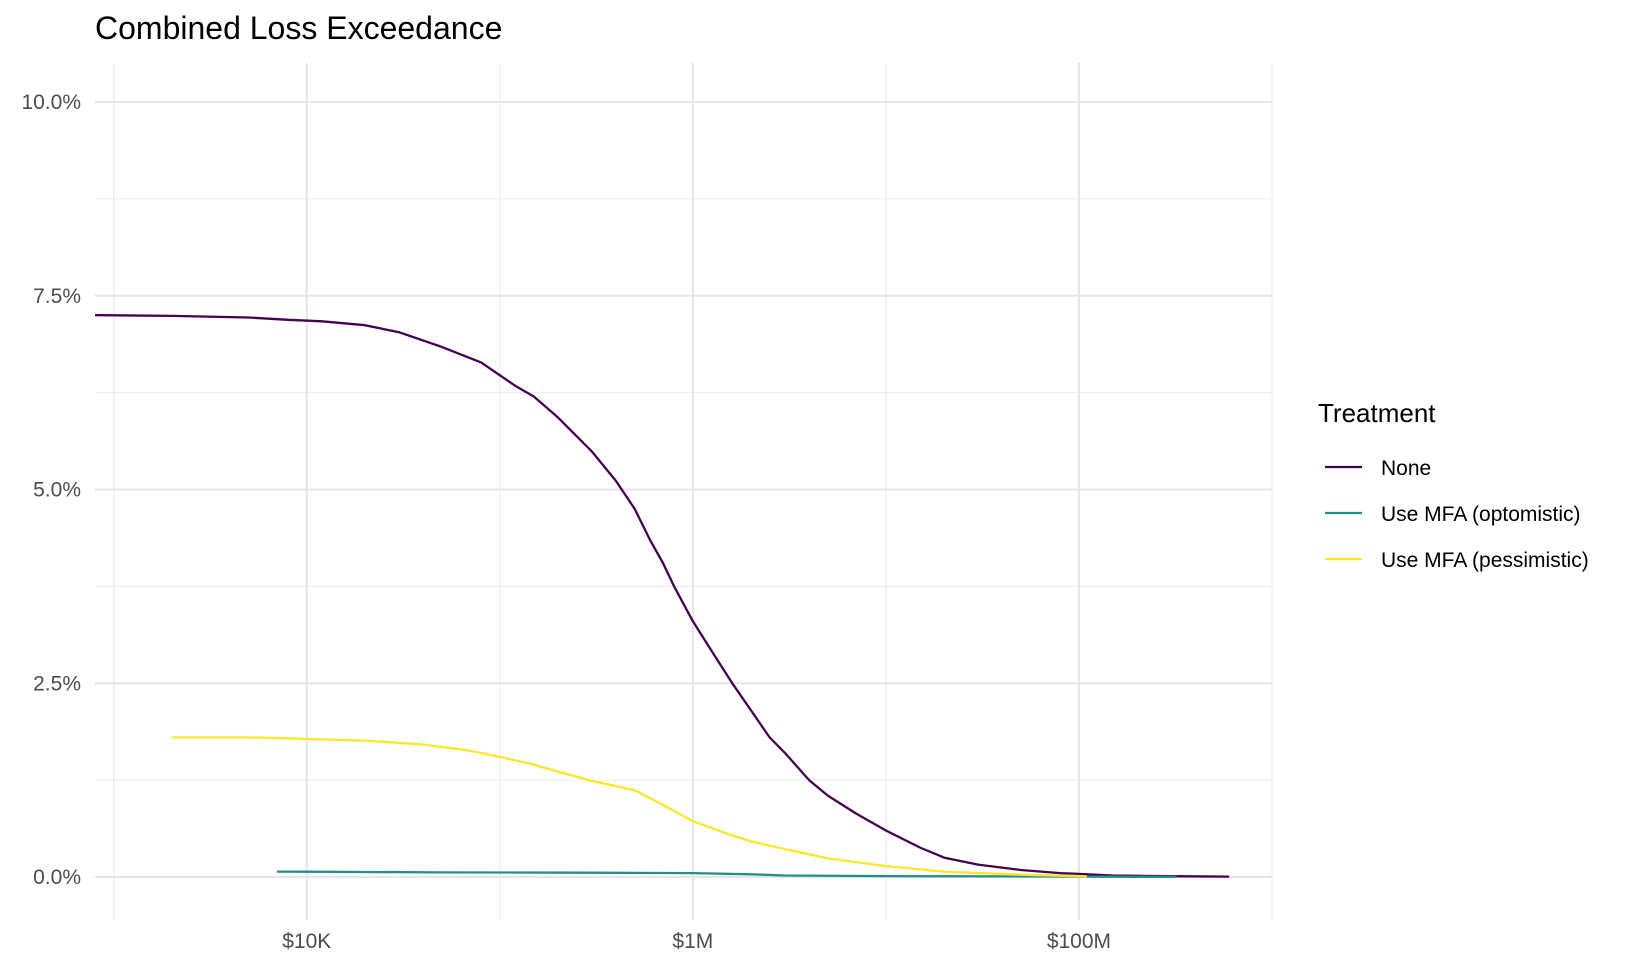 The image size is (1632, 960). Describe the element at coordinates (1377, 413) in the screenshot. I see `legend-title: Treatment` at that location.